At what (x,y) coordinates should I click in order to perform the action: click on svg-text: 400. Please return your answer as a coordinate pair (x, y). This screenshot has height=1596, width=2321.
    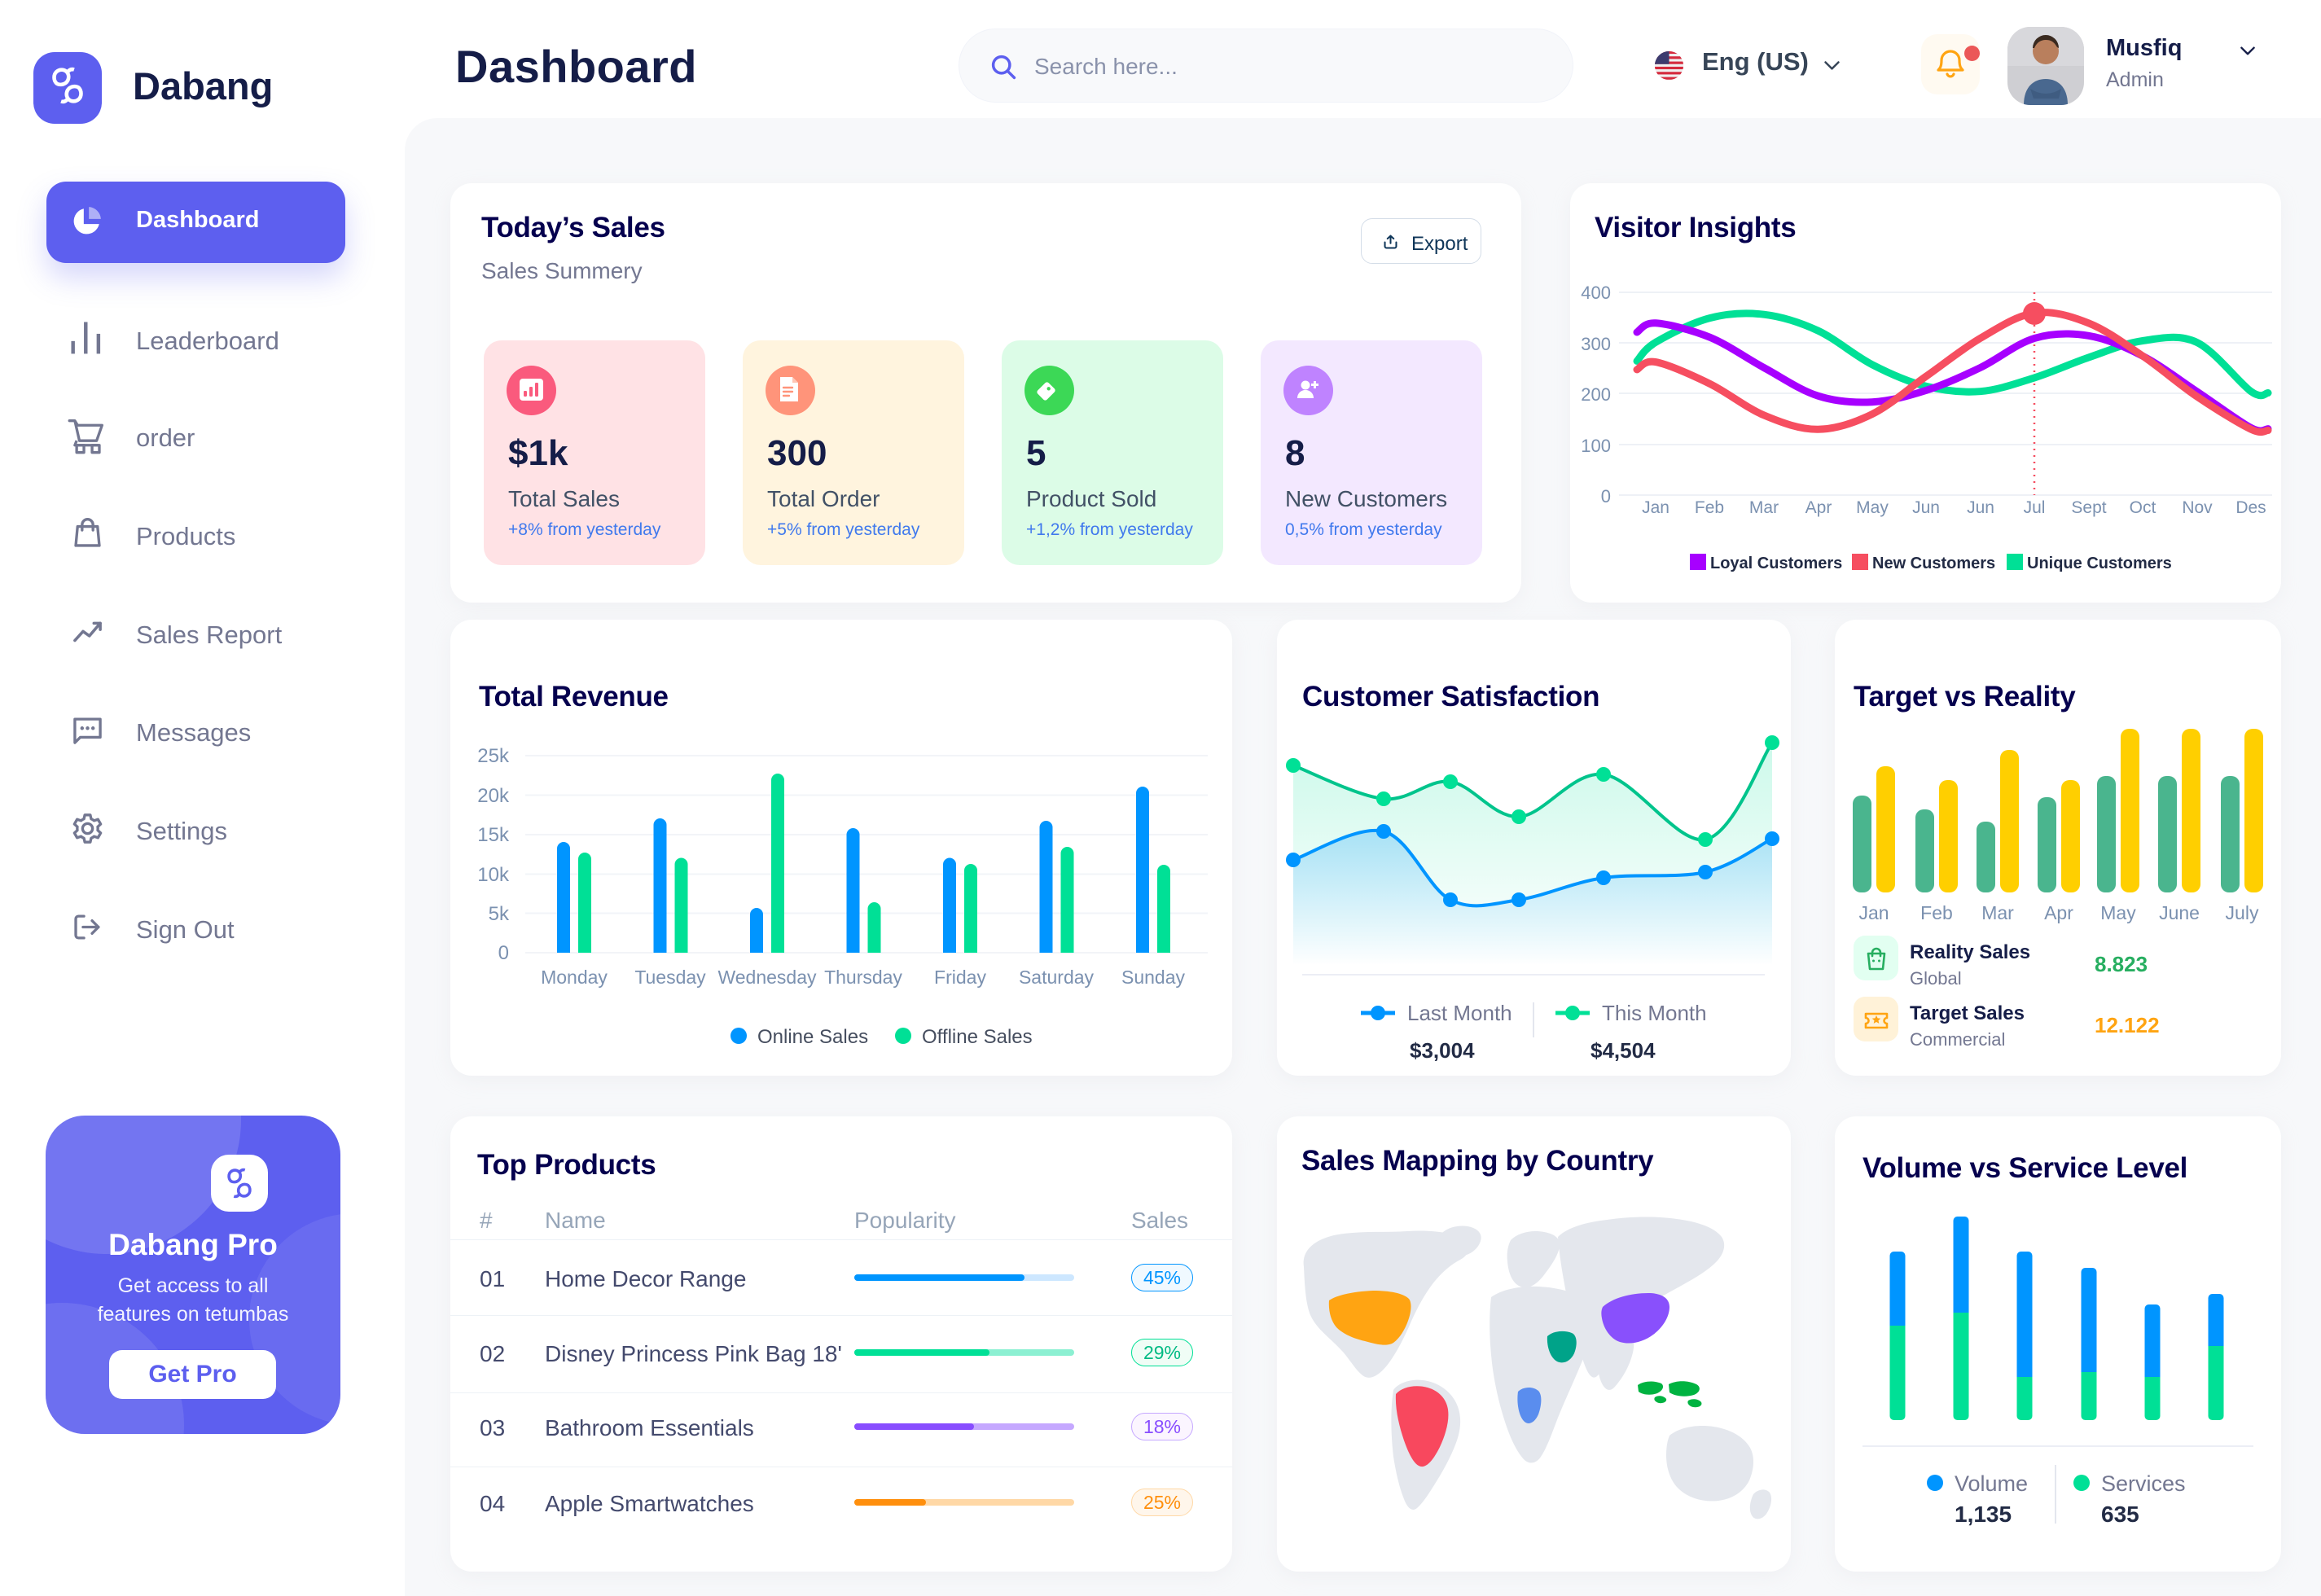
    Looking at the image, I should click on (1596, 293).